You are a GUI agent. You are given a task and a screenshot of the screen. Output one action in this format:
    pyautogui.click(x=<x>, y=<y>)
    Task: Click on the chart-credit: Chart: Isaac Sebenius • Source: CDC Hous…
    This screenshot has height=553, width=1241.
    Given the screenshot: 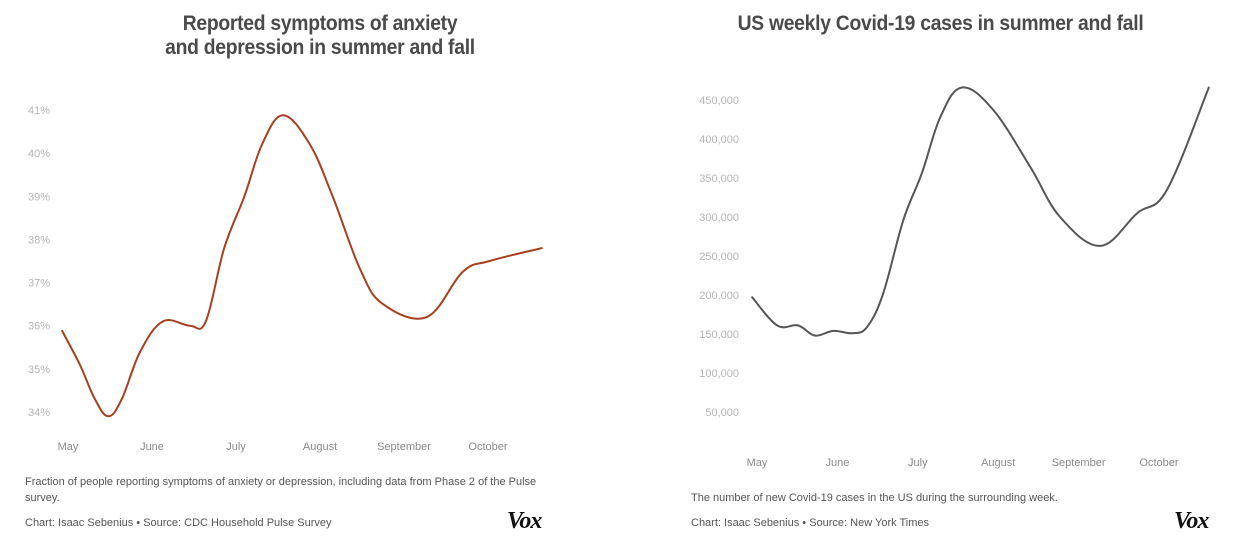 What is the action you would take?
    pyautogui.click(x=178, y=523)
    